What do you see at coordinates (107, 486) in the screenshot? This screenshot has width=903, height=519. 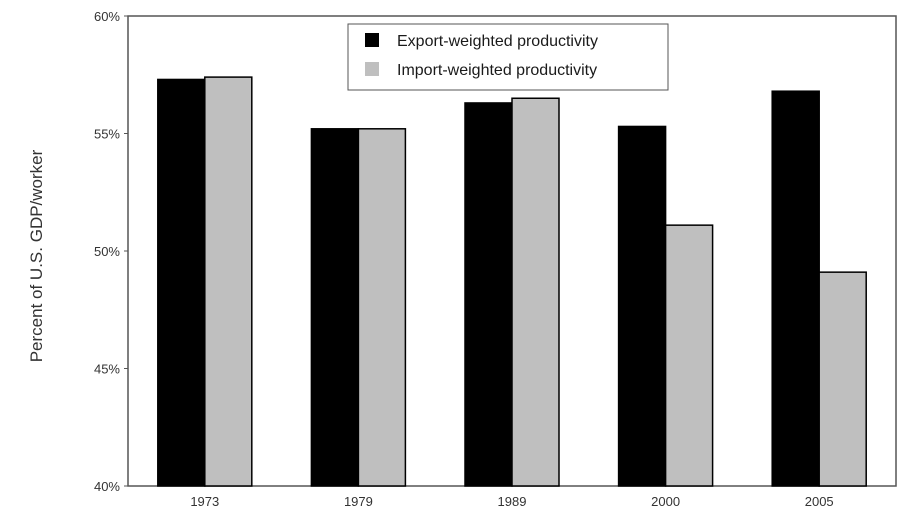 I see `y-tick-label: 40%` at bounding box center [107, 486].